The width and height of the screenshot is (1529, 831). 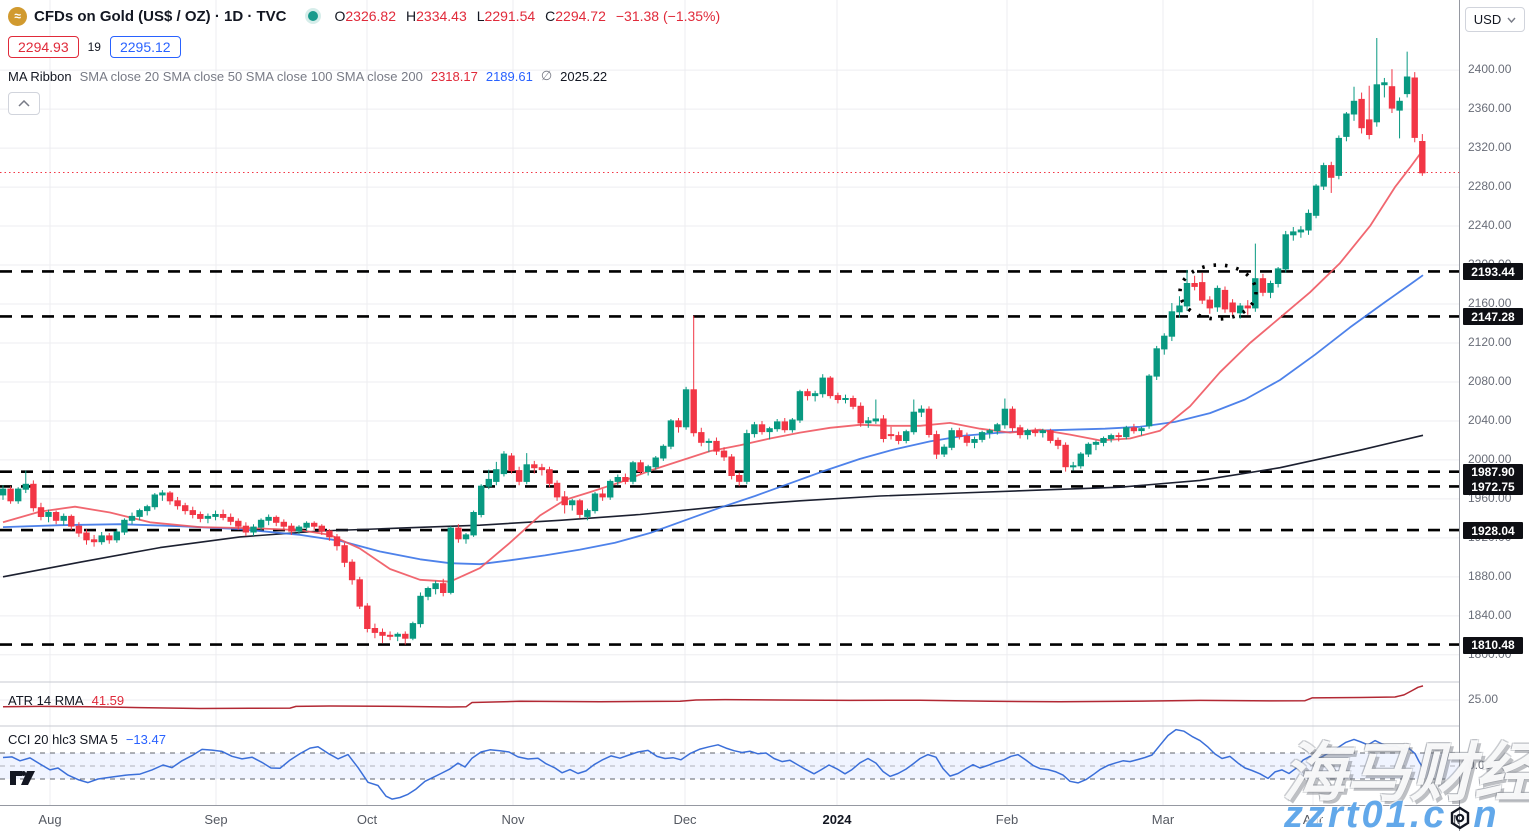 I want to click on pattern-annotation, so click(x=1218, y=292).